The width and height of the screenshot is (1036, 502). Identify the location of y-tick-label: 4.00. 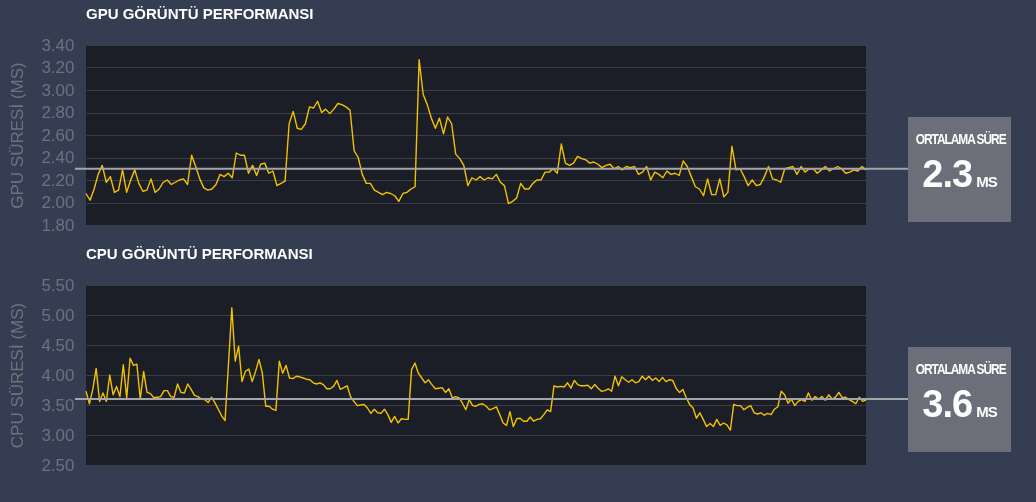
(58, 375).